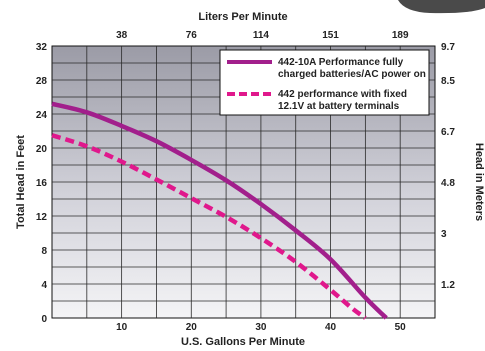  Describe the element at coordinates (44, 285) in the screenshot. I see `y-tick-label: 4` at that location.